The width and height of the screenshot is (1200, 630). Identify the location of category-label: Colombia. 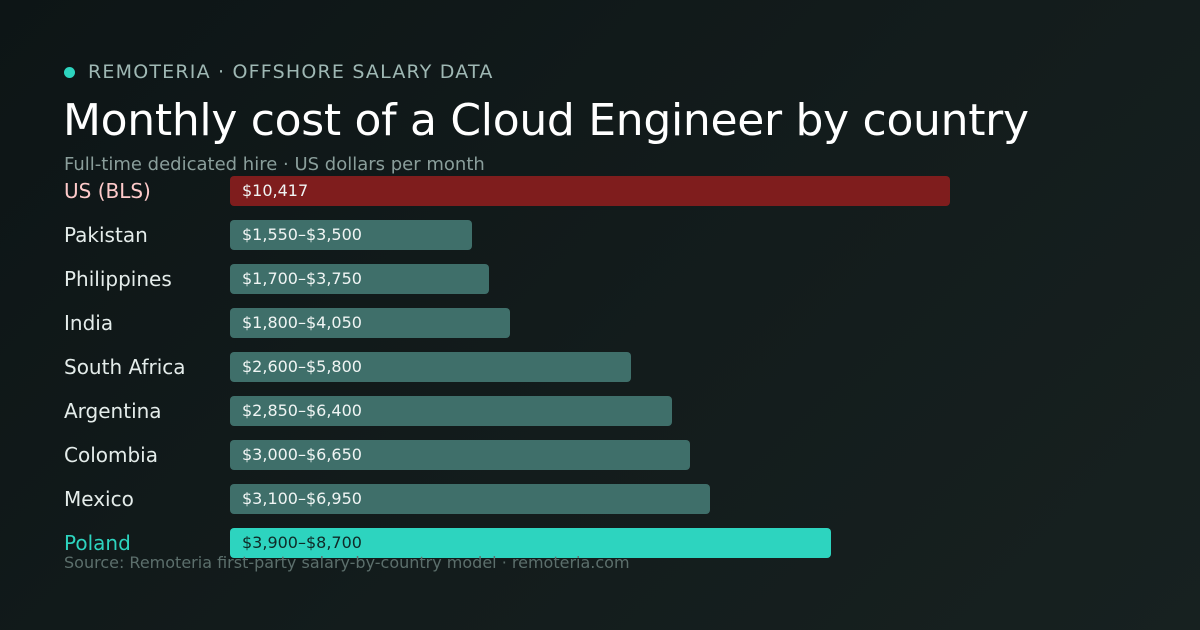
(111, 455).